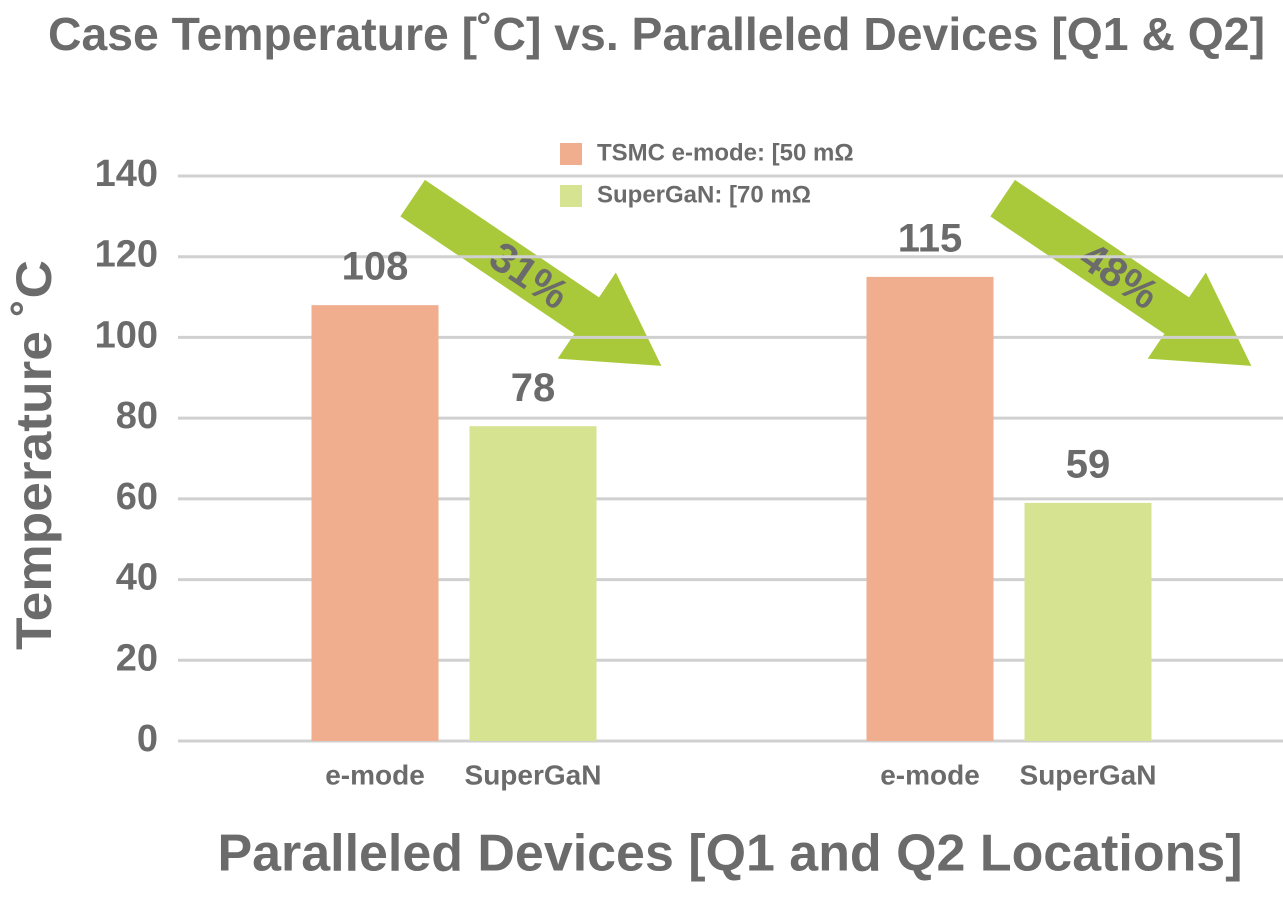 The width and height of the screenshot is (1283, 911). What do you see at coordinates (137, 416) in the screenshot?
I see `y-tick-label: 80` at bounding box center [137, 416].